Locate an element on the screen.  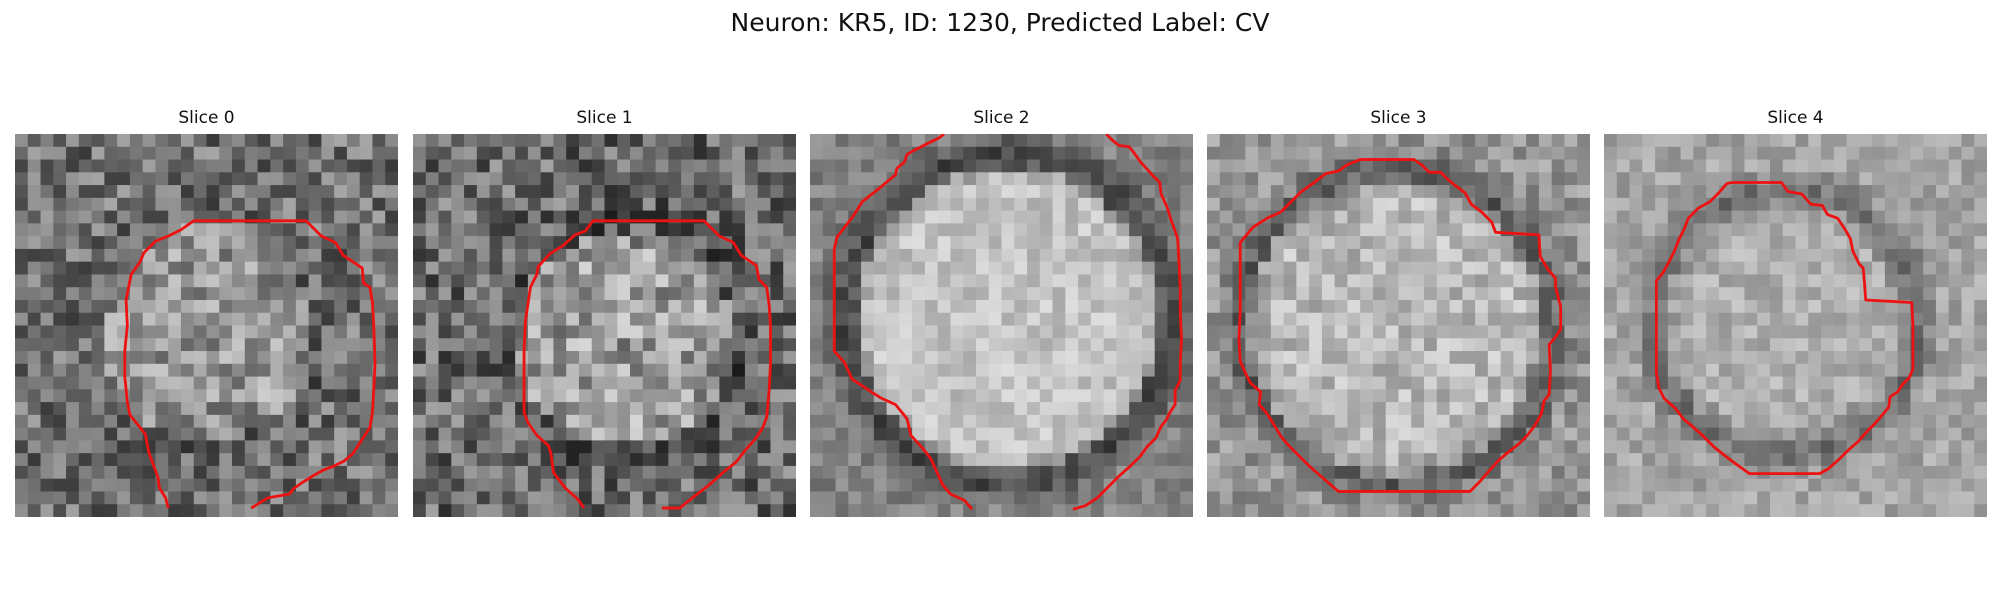
slice-title: Slice 2 is located at coordinates (1001, 118).